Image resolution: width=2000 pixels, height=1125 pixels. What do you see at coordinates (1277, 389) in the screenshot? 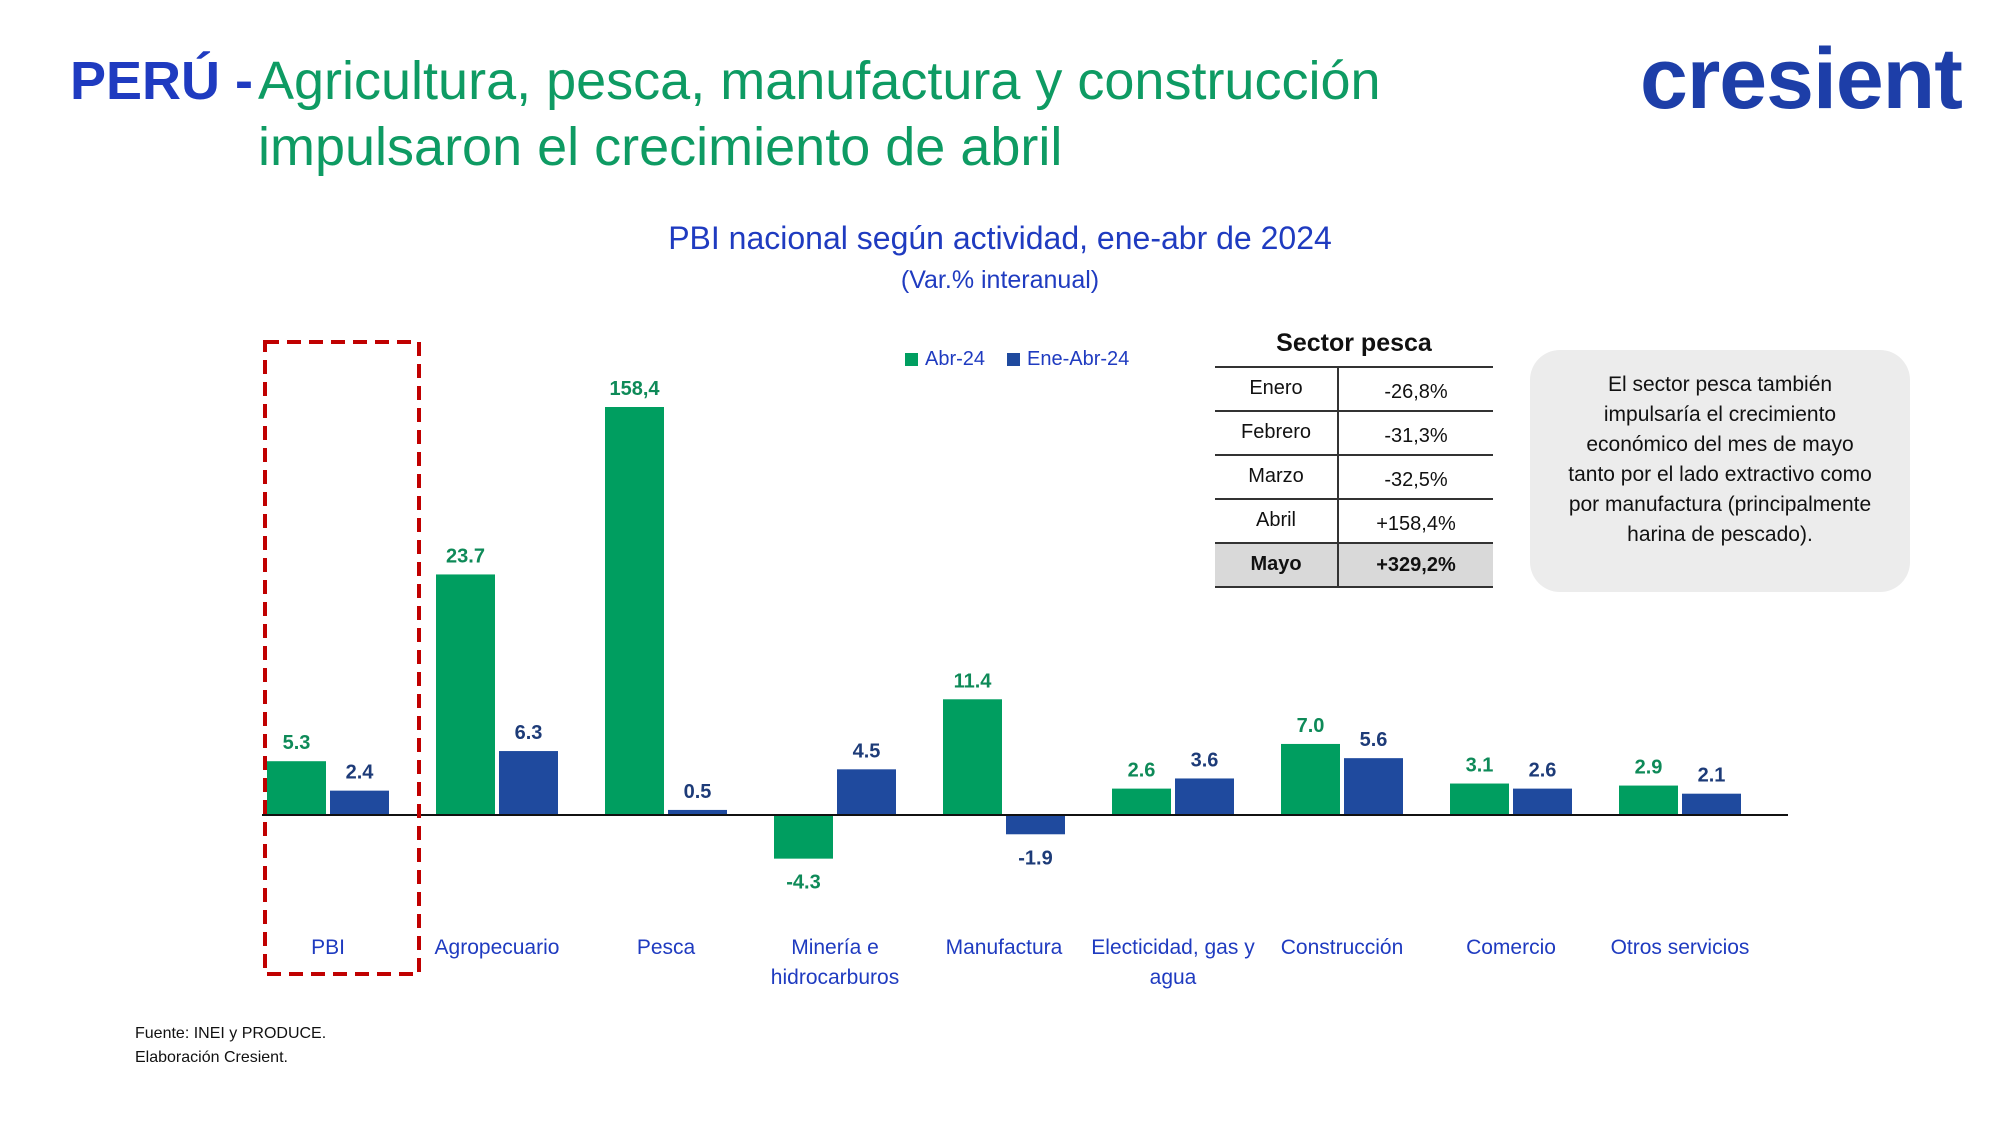
I see `table-cell-month: Enero` at bounding box center [1277, 389].